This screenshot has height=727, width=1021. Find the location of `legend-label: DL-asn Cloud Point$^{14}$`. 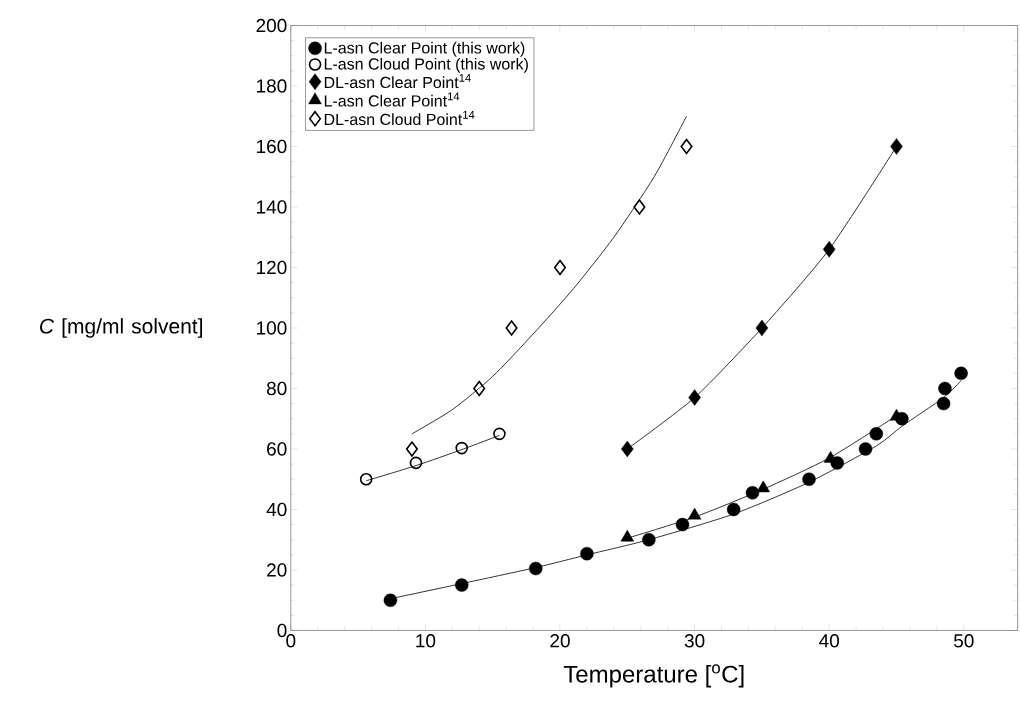

legend-label: DL-asn Cloud Point$^{14}$ is located at coordinates (399, 118).